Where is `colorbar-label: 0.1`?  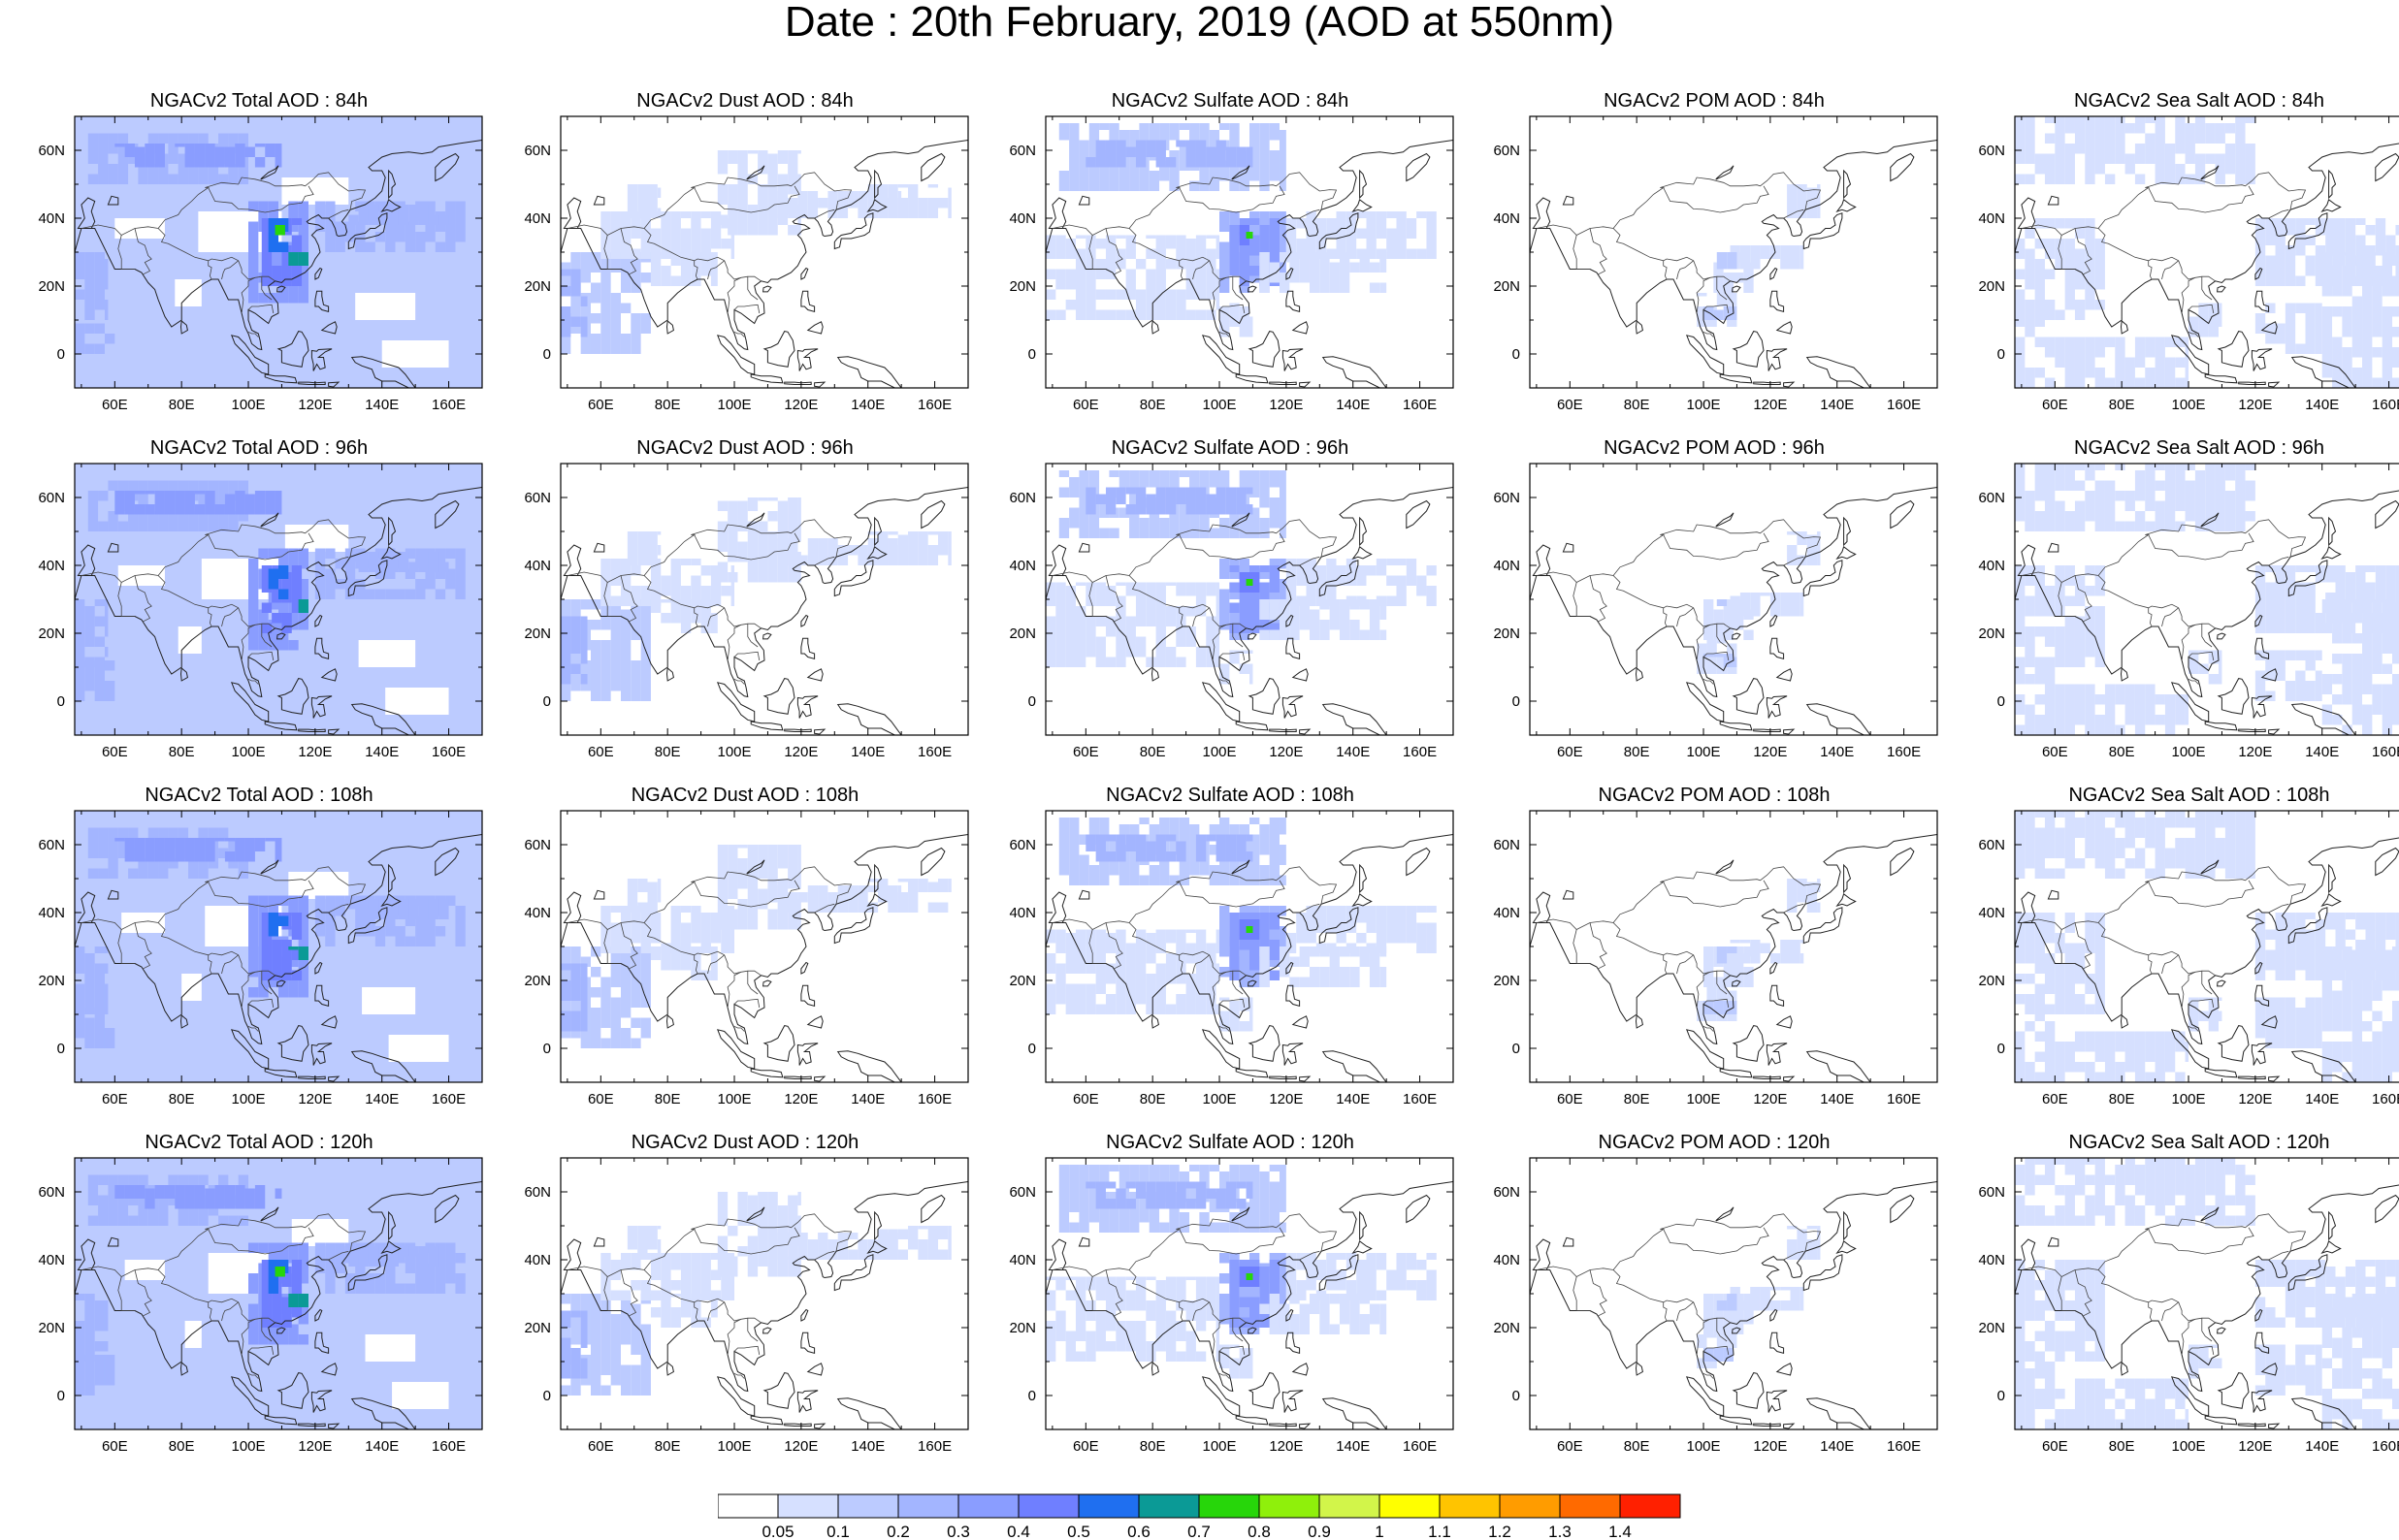 colorbar-label: 0.1 is located at coordinates (838, 1531).